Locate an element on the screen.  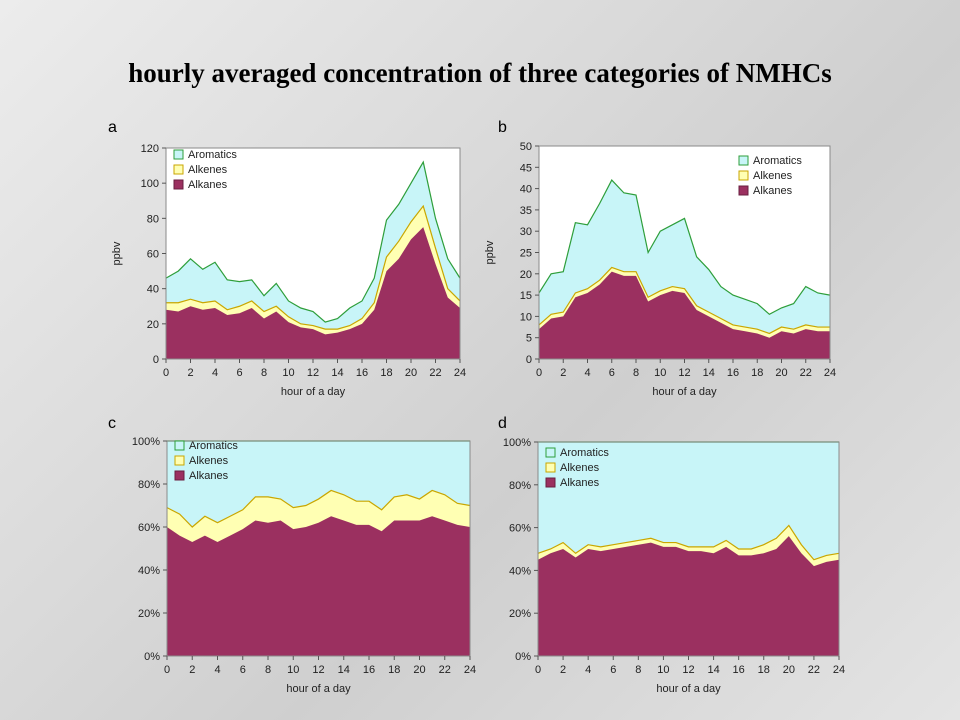
panel-label-c: c is located at coordinates (112, 423).